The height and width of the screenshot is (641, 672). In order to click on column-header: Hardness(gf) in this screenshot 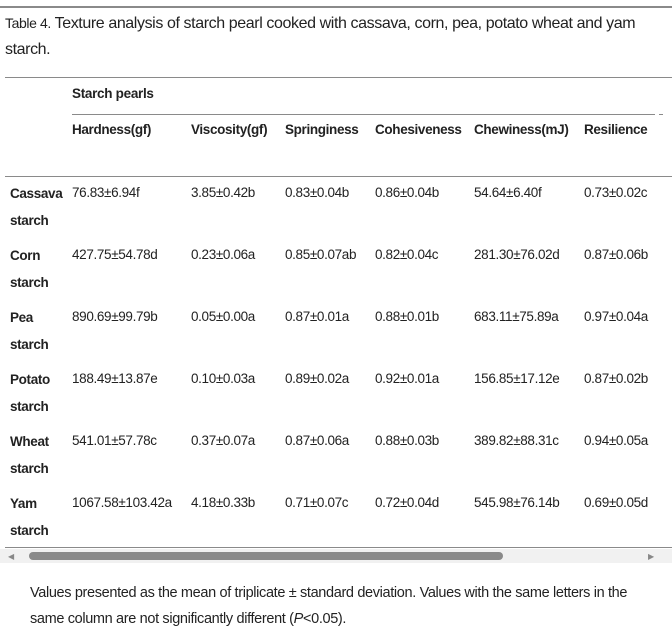, I will do `click(112, 129)`.